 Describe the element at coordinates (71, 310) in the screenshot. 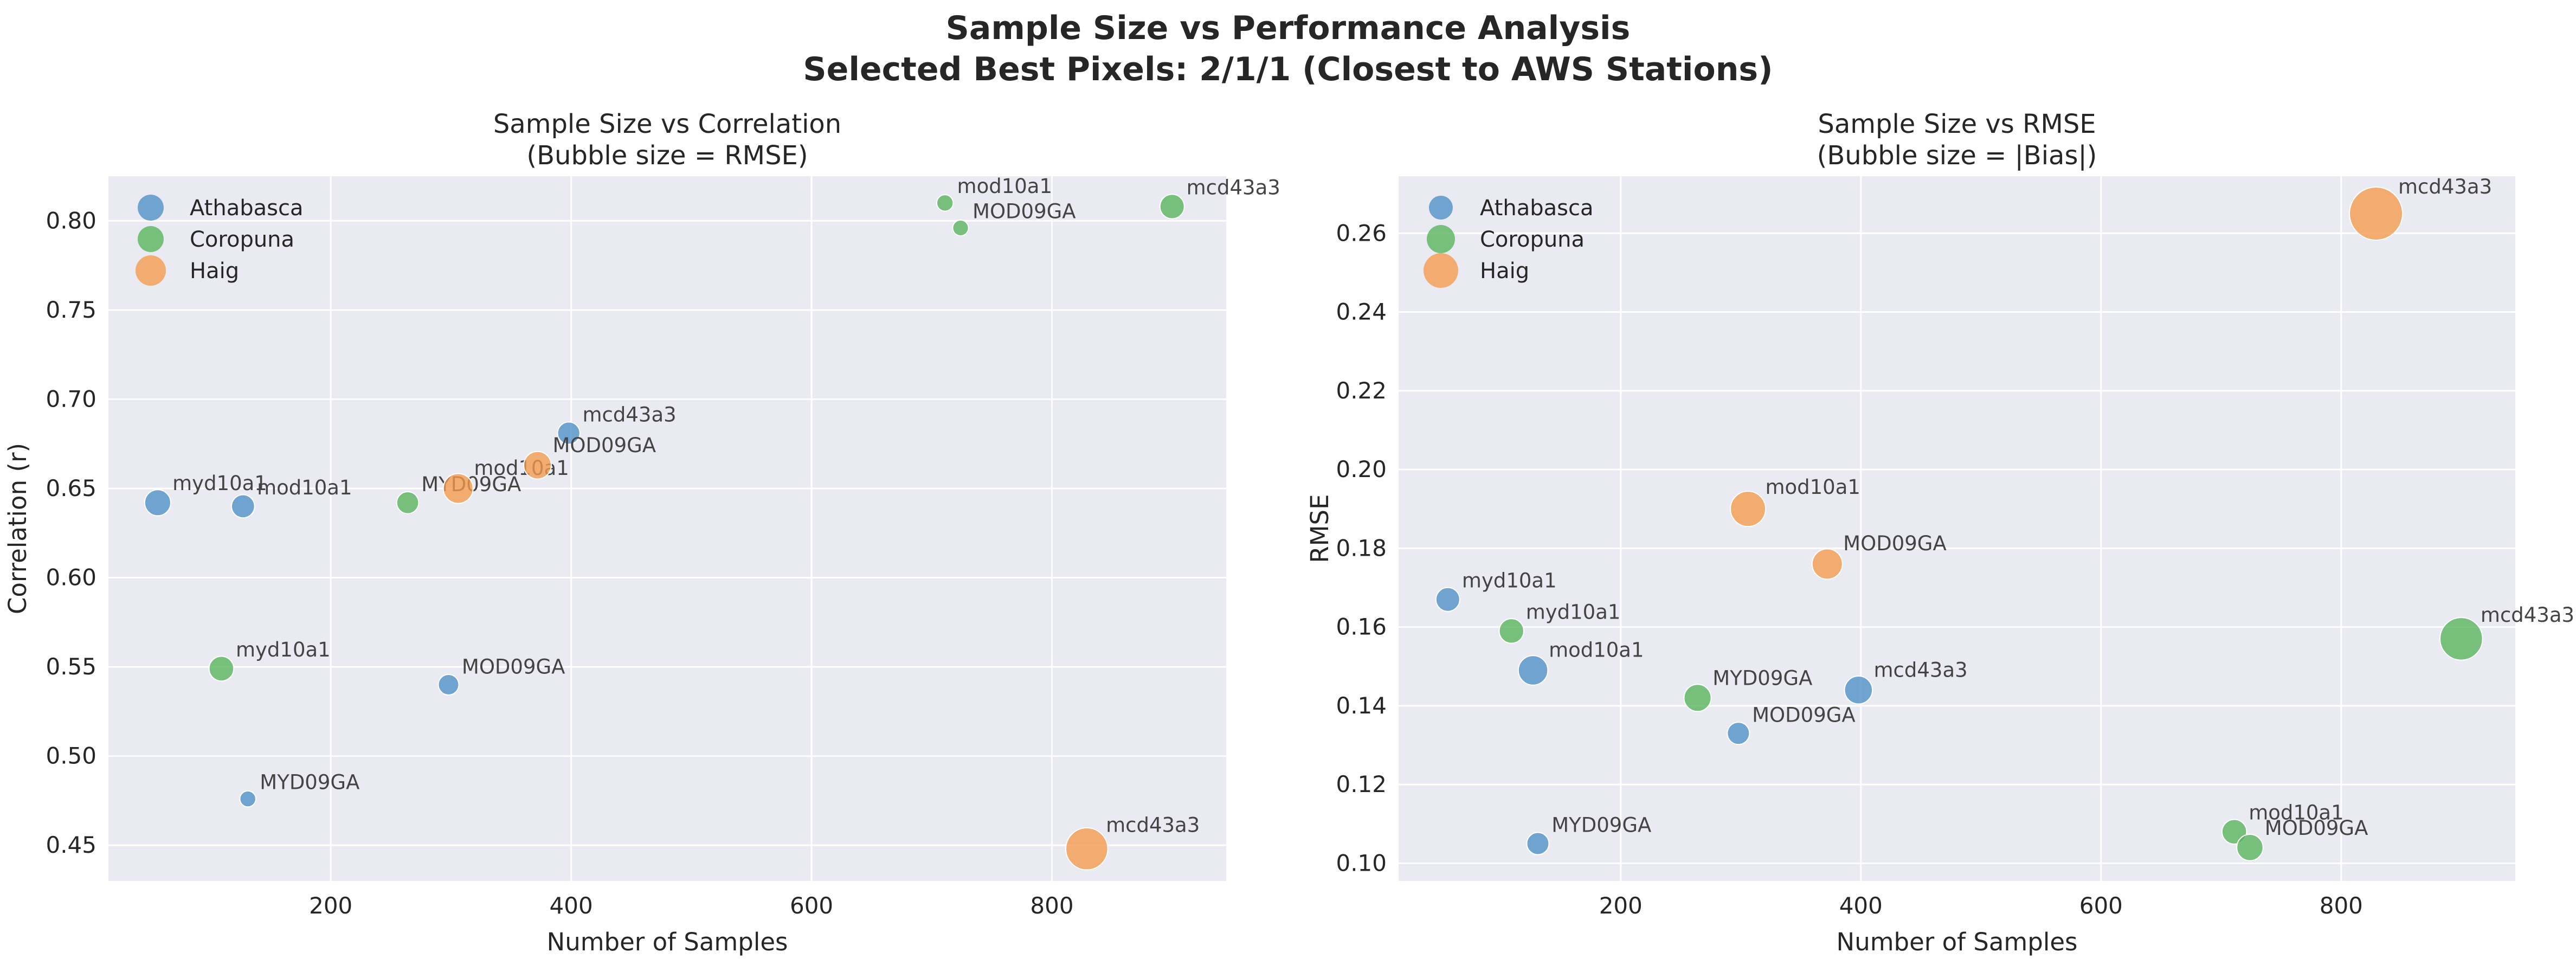

I see `y-tick-label: 0.75` at that location.